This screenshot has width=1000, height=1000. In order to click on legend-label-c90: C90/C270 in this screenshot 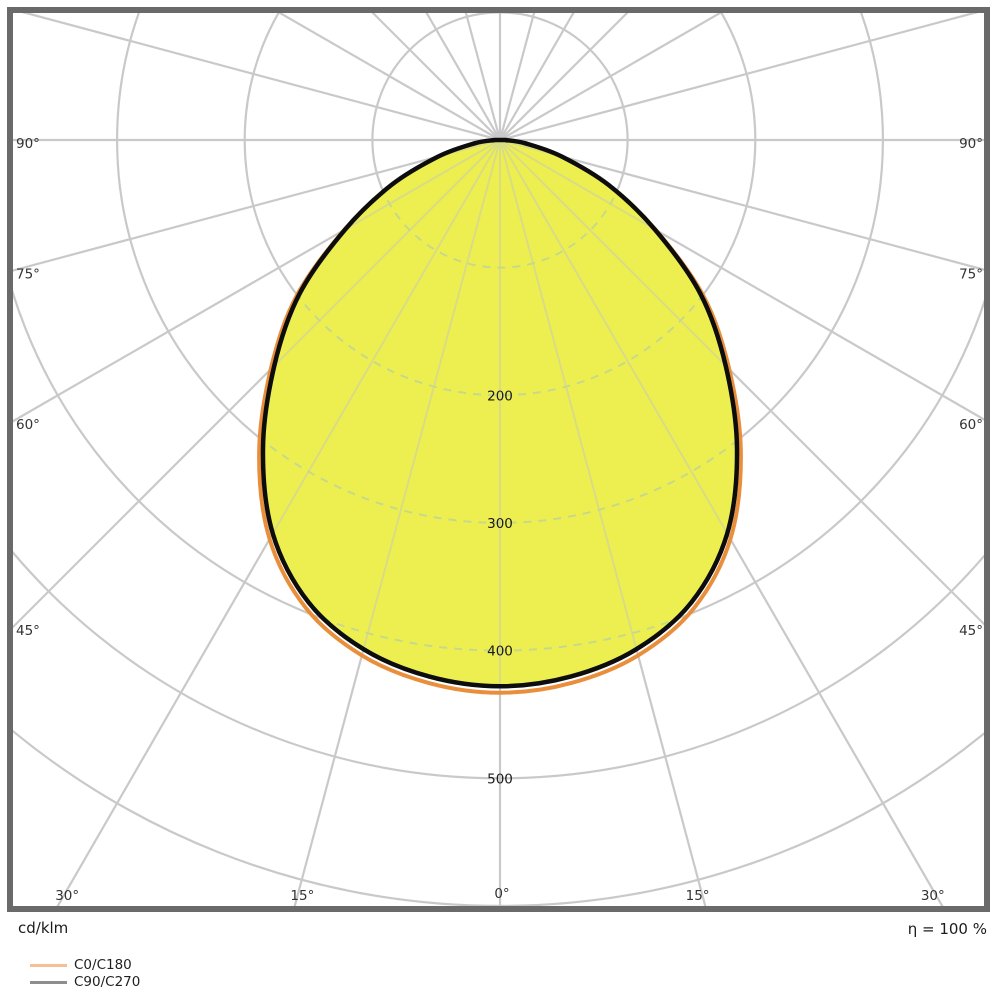, I will do `click(107, 982)`.